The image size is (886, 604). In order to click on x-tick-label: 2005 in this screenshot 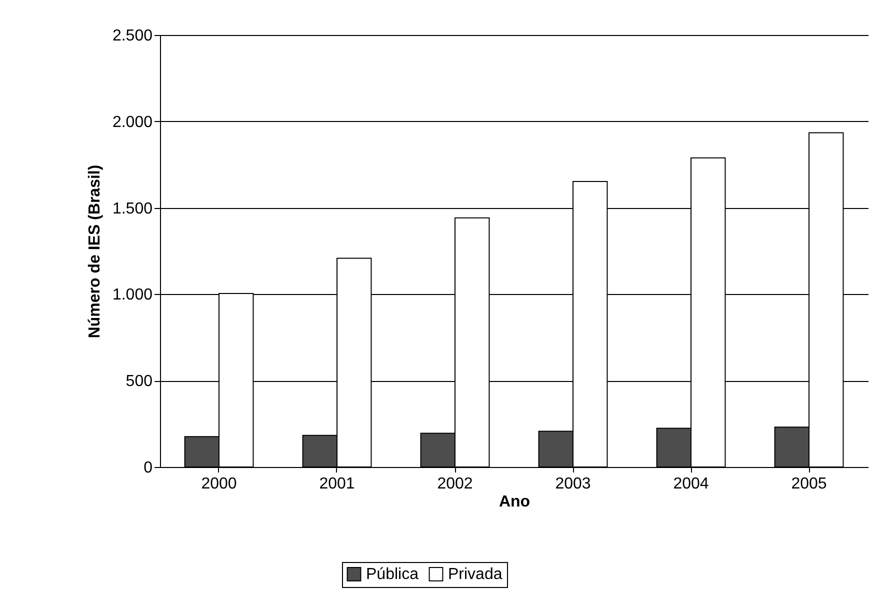, I will do `click(809, 484)`.